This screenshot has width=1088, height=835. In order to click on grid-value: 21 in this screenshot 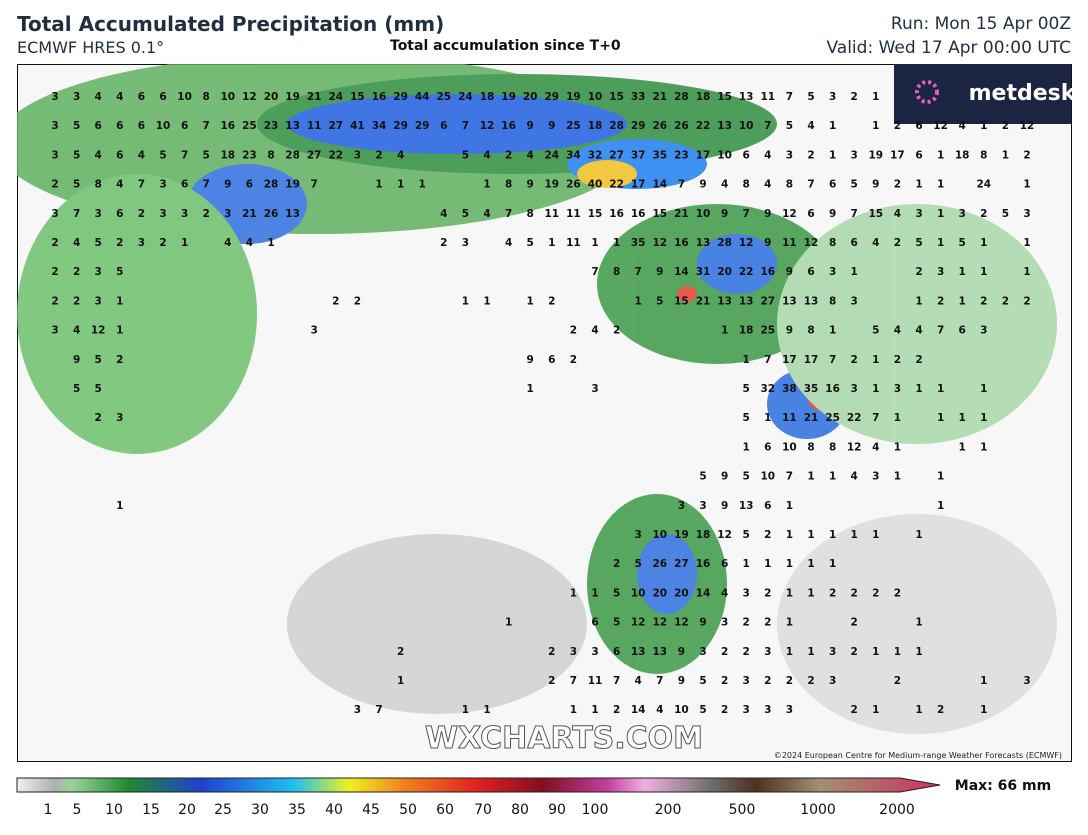, I will do `click(659, 97)`.